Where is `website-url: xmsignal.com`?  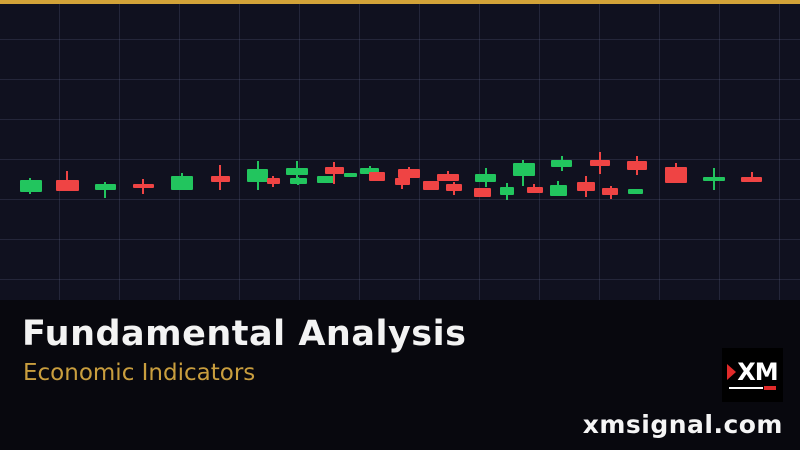
website-url: xmsignal.com is located at coordinates (682, 424).